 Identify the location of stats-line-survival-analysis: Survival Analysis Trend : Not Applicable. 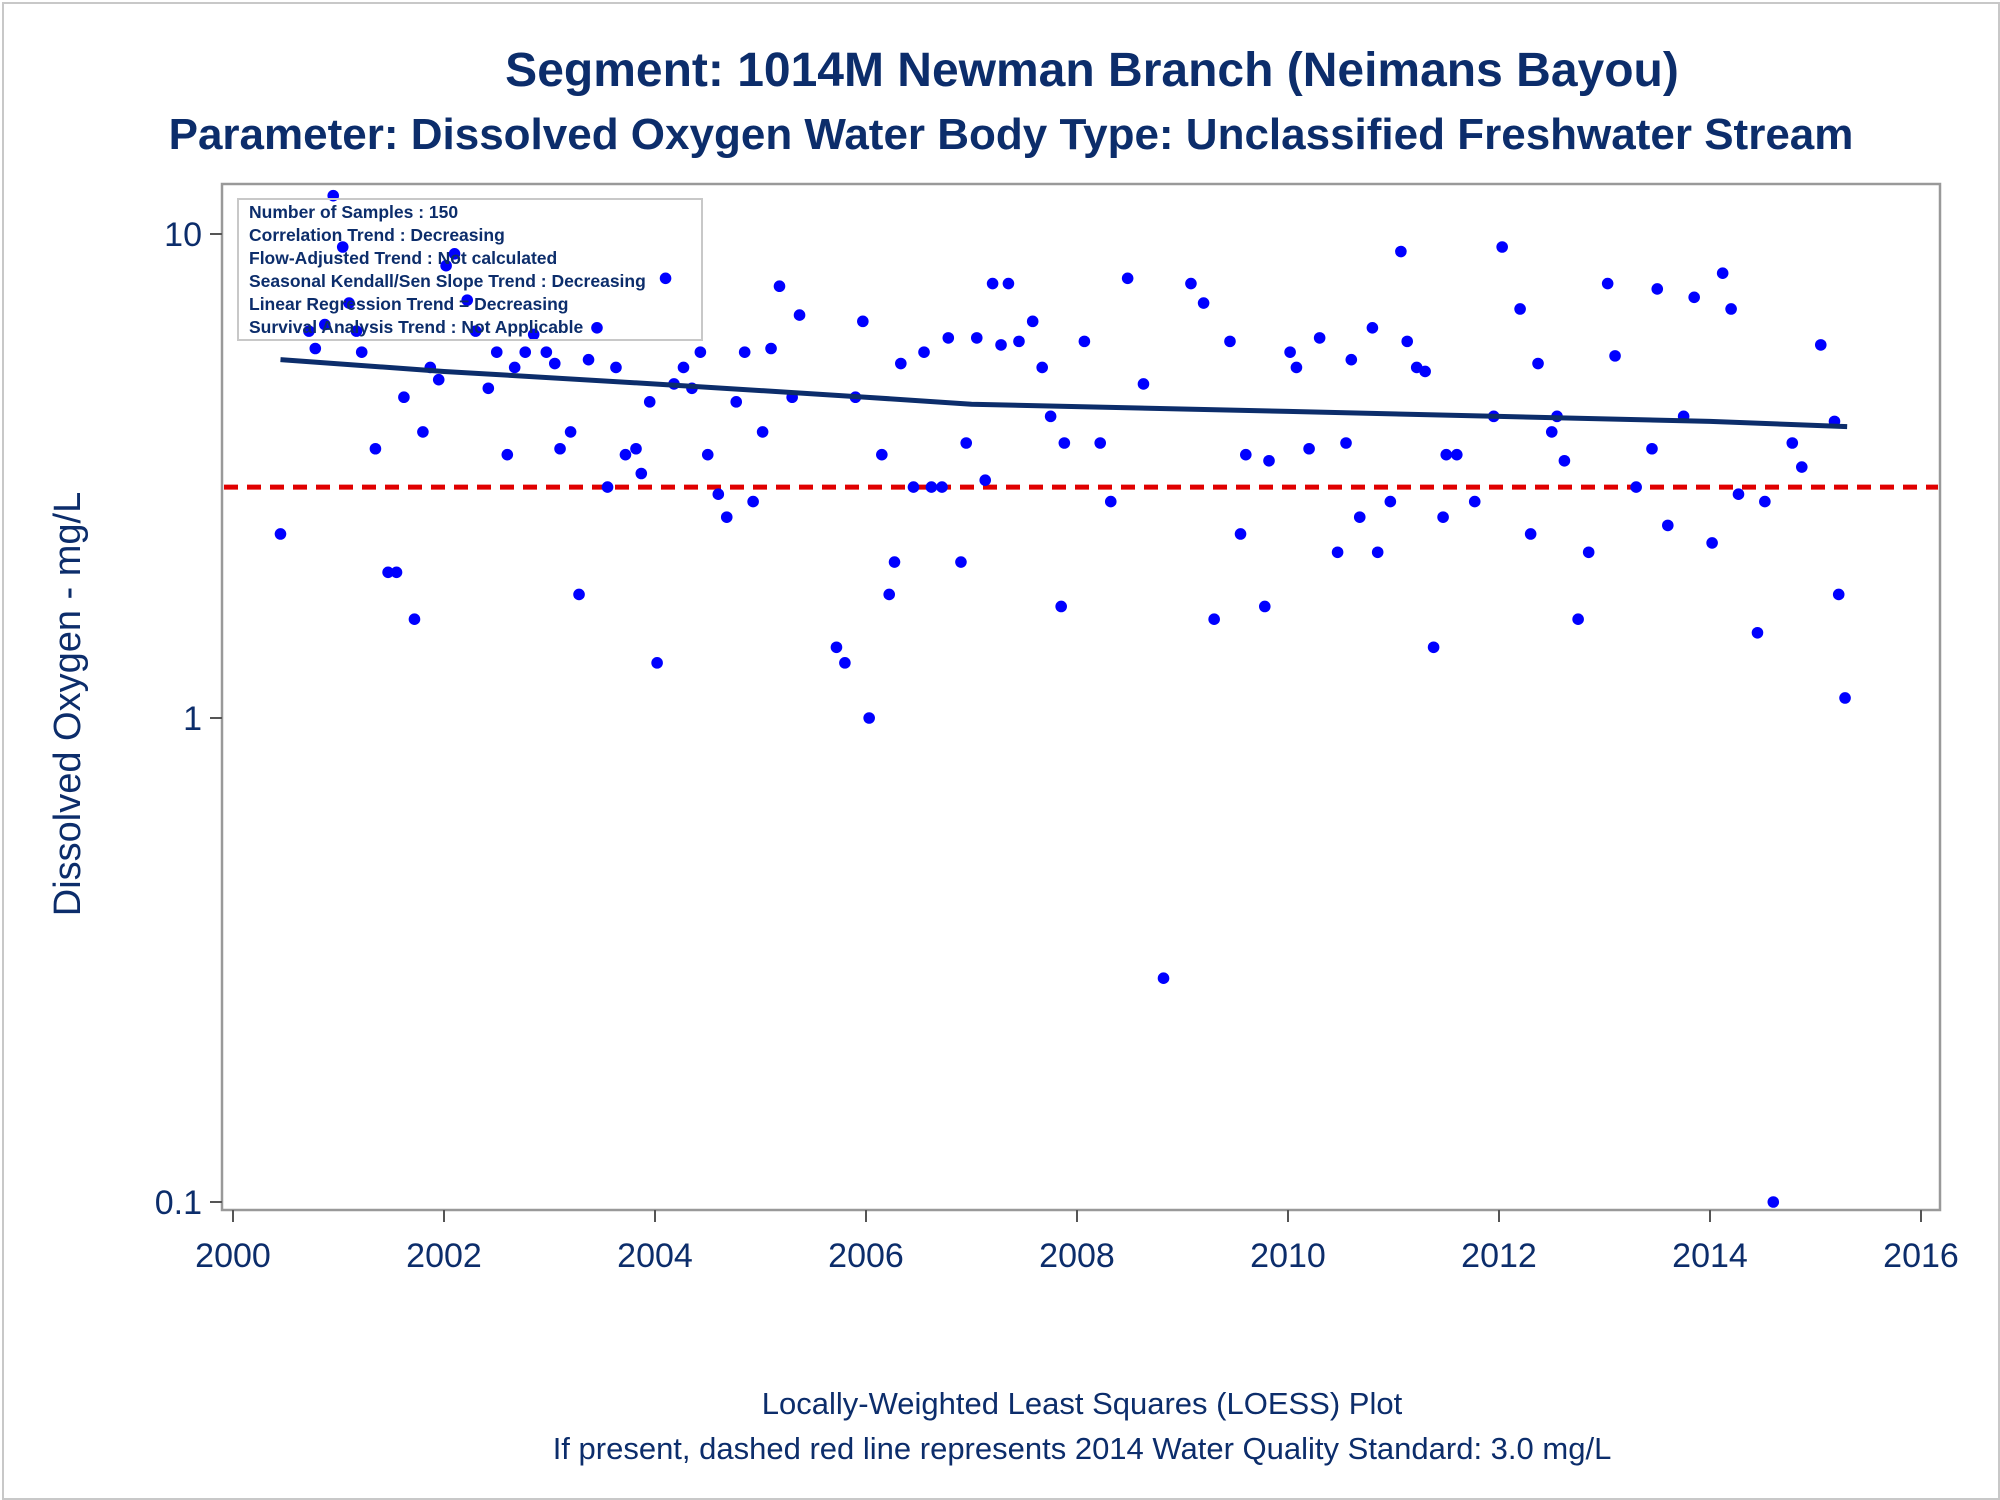
(416, 327).